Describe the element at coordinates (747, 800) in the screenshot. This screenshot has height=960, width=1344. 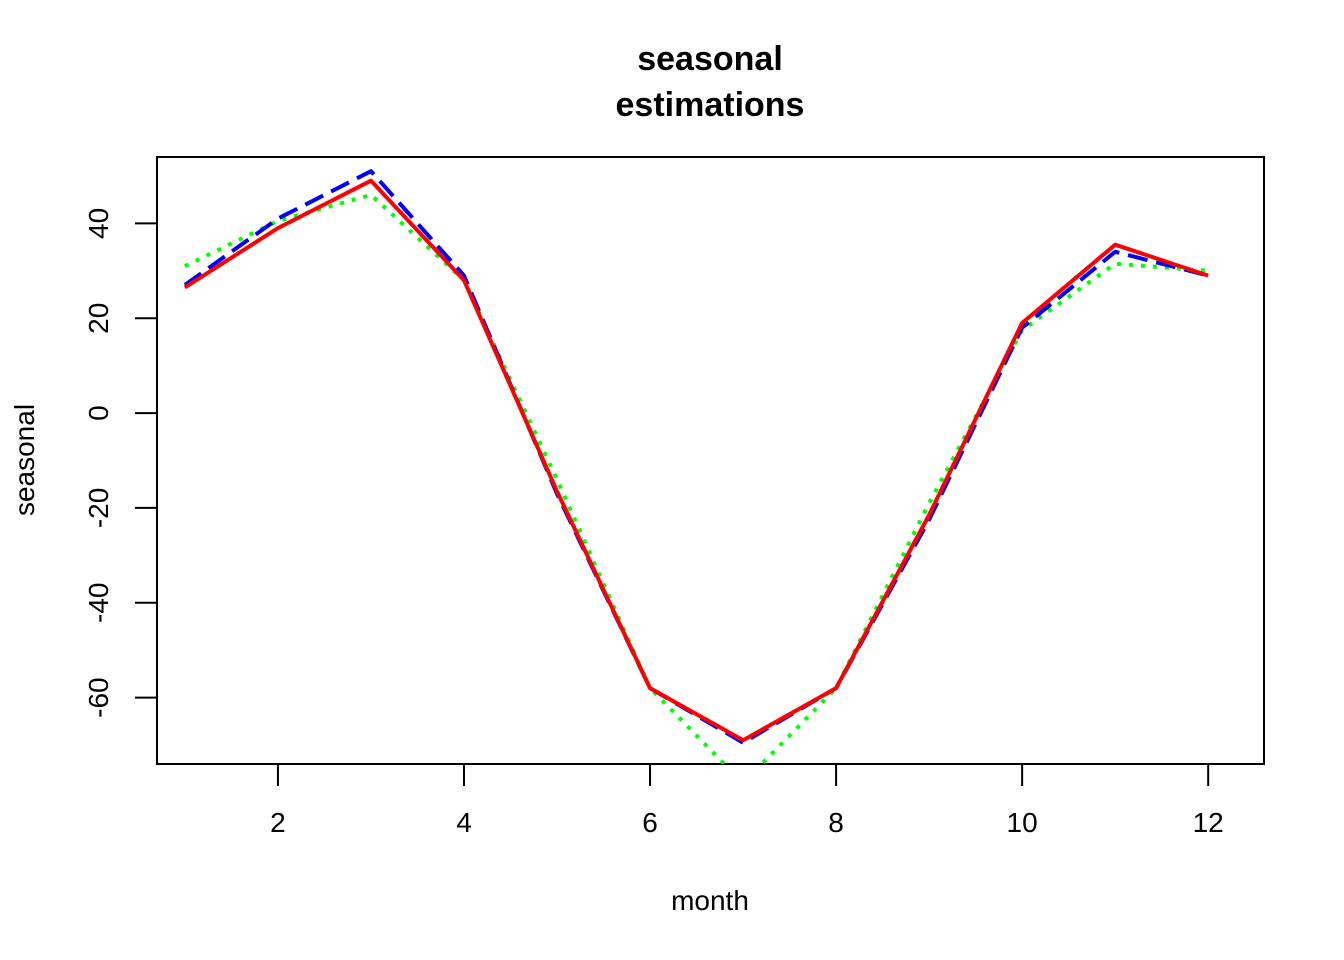
I see `x-axis: 2 4 6 8 10 12` at that location.